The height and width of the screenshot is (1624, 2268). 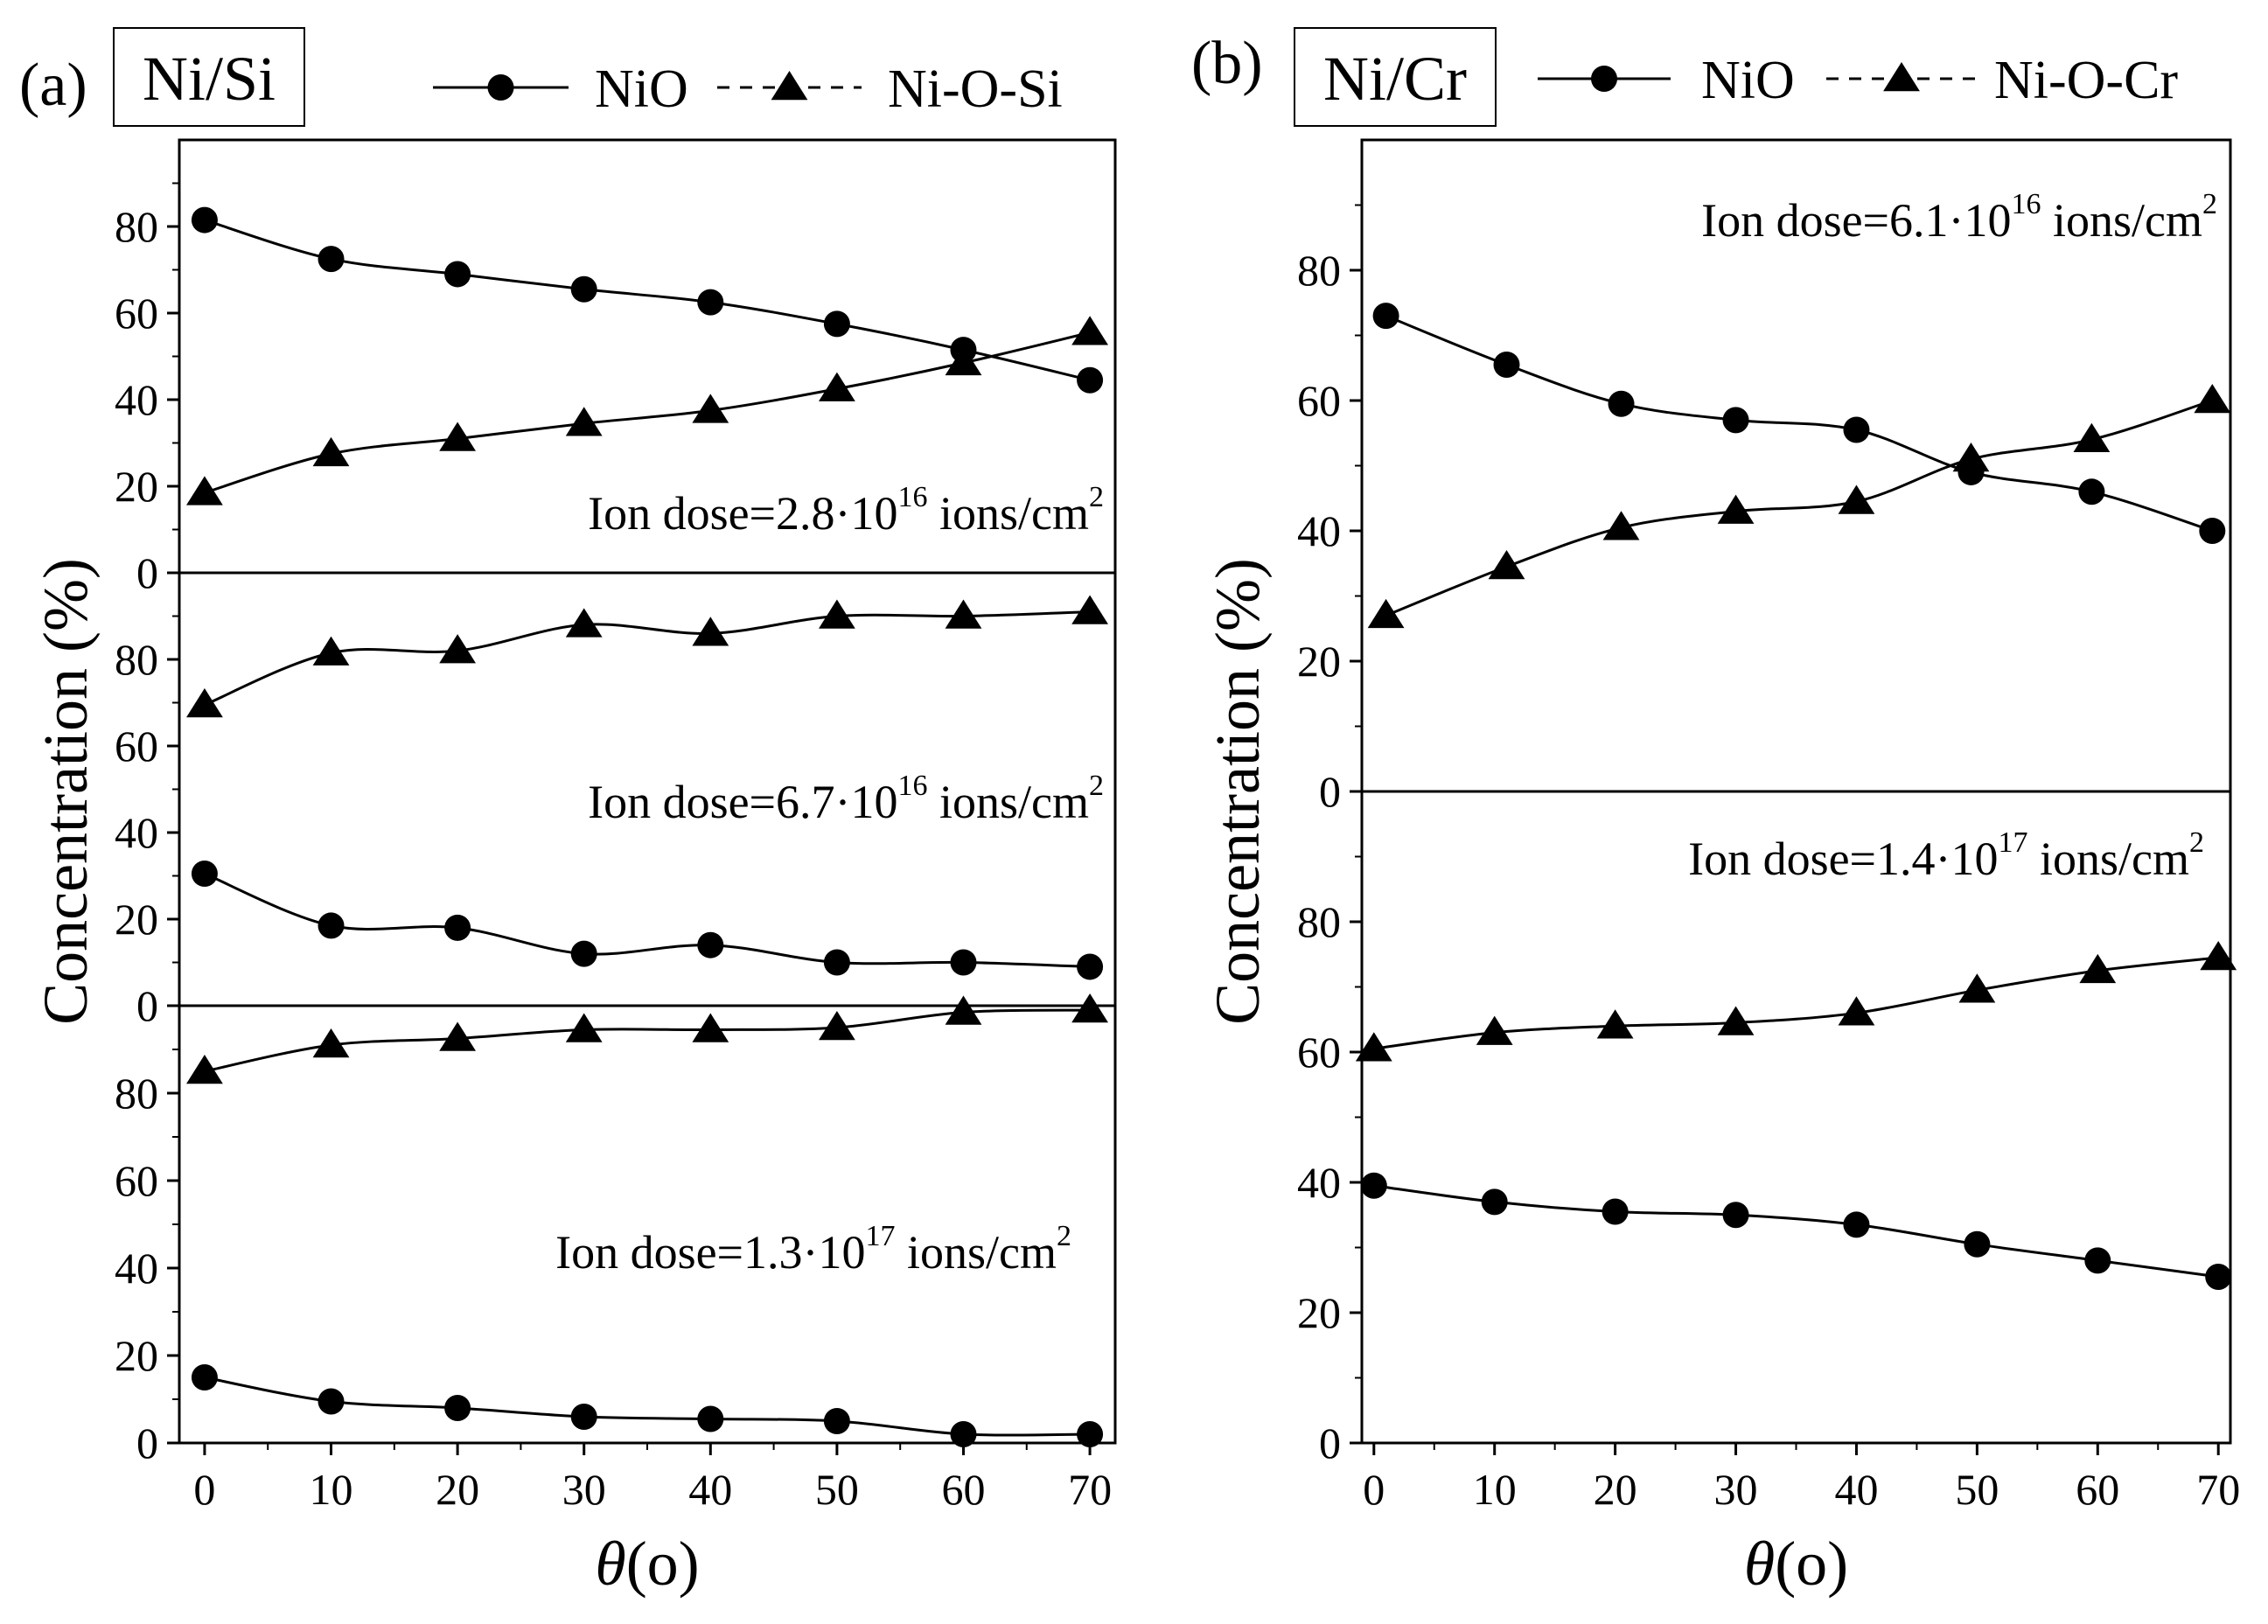 What do you see at coordinates (584, 1489) in the screenshot?
I see `x-tick-label: 30` at bounding box center [584, 1489].